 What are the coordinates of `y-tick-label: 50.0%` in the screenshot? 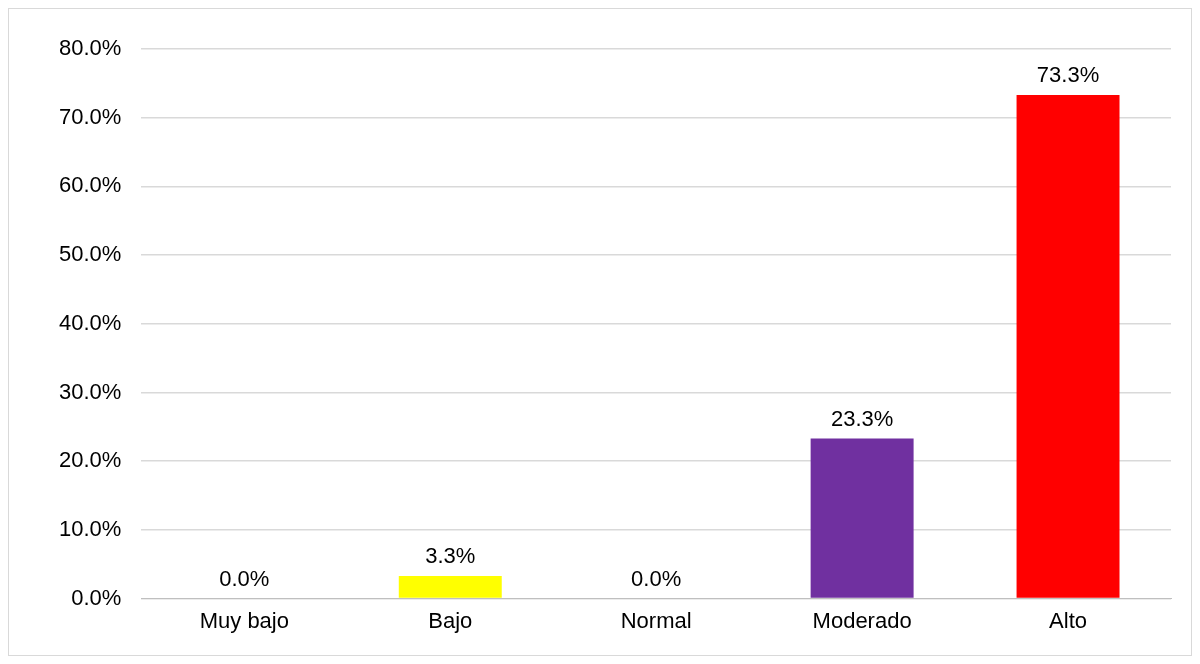 It's located at (90, 254).